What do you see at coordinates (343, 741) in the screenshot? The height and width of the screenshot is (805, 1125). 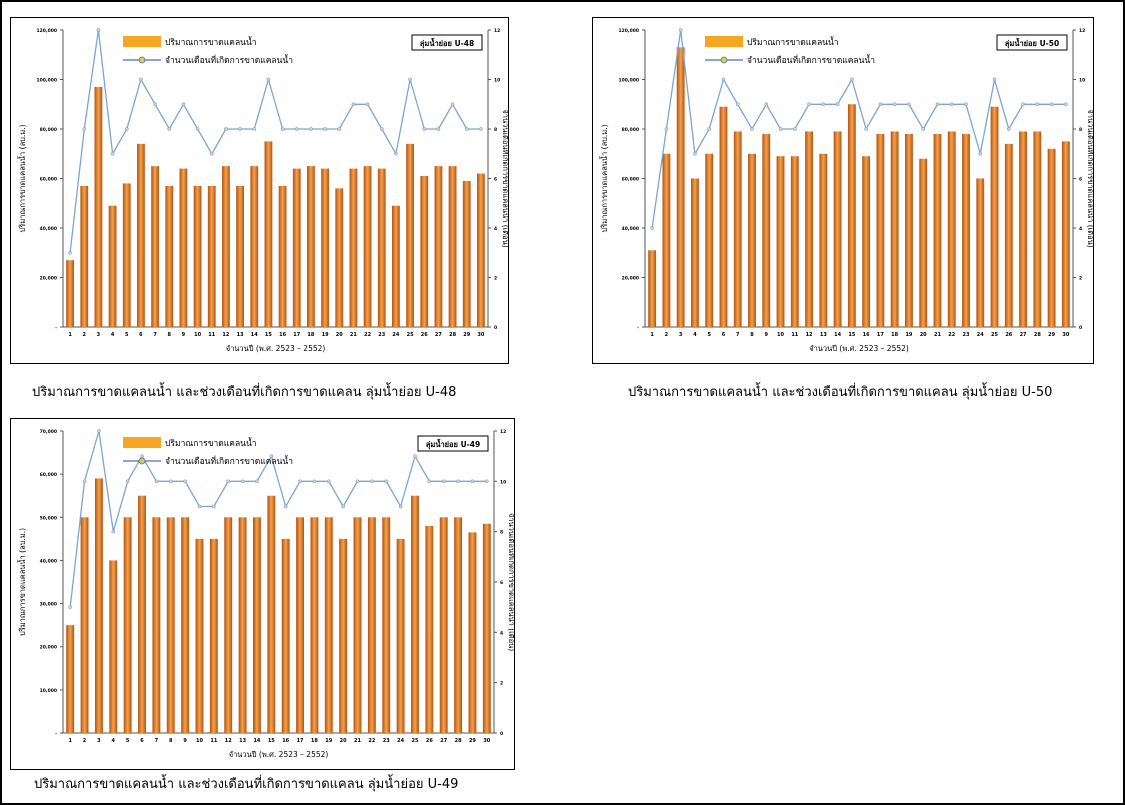 I see `c2-x-tick-label: 20` at bounding box center [343, 741].